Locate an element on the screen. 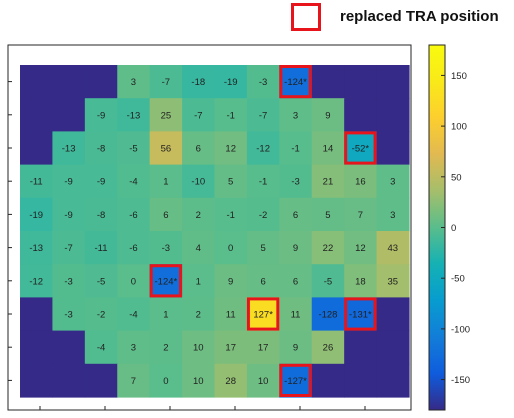 The width and height of the screenshot is (514, 418). cell-value-label: 14 is located at coordinates (328, 149).